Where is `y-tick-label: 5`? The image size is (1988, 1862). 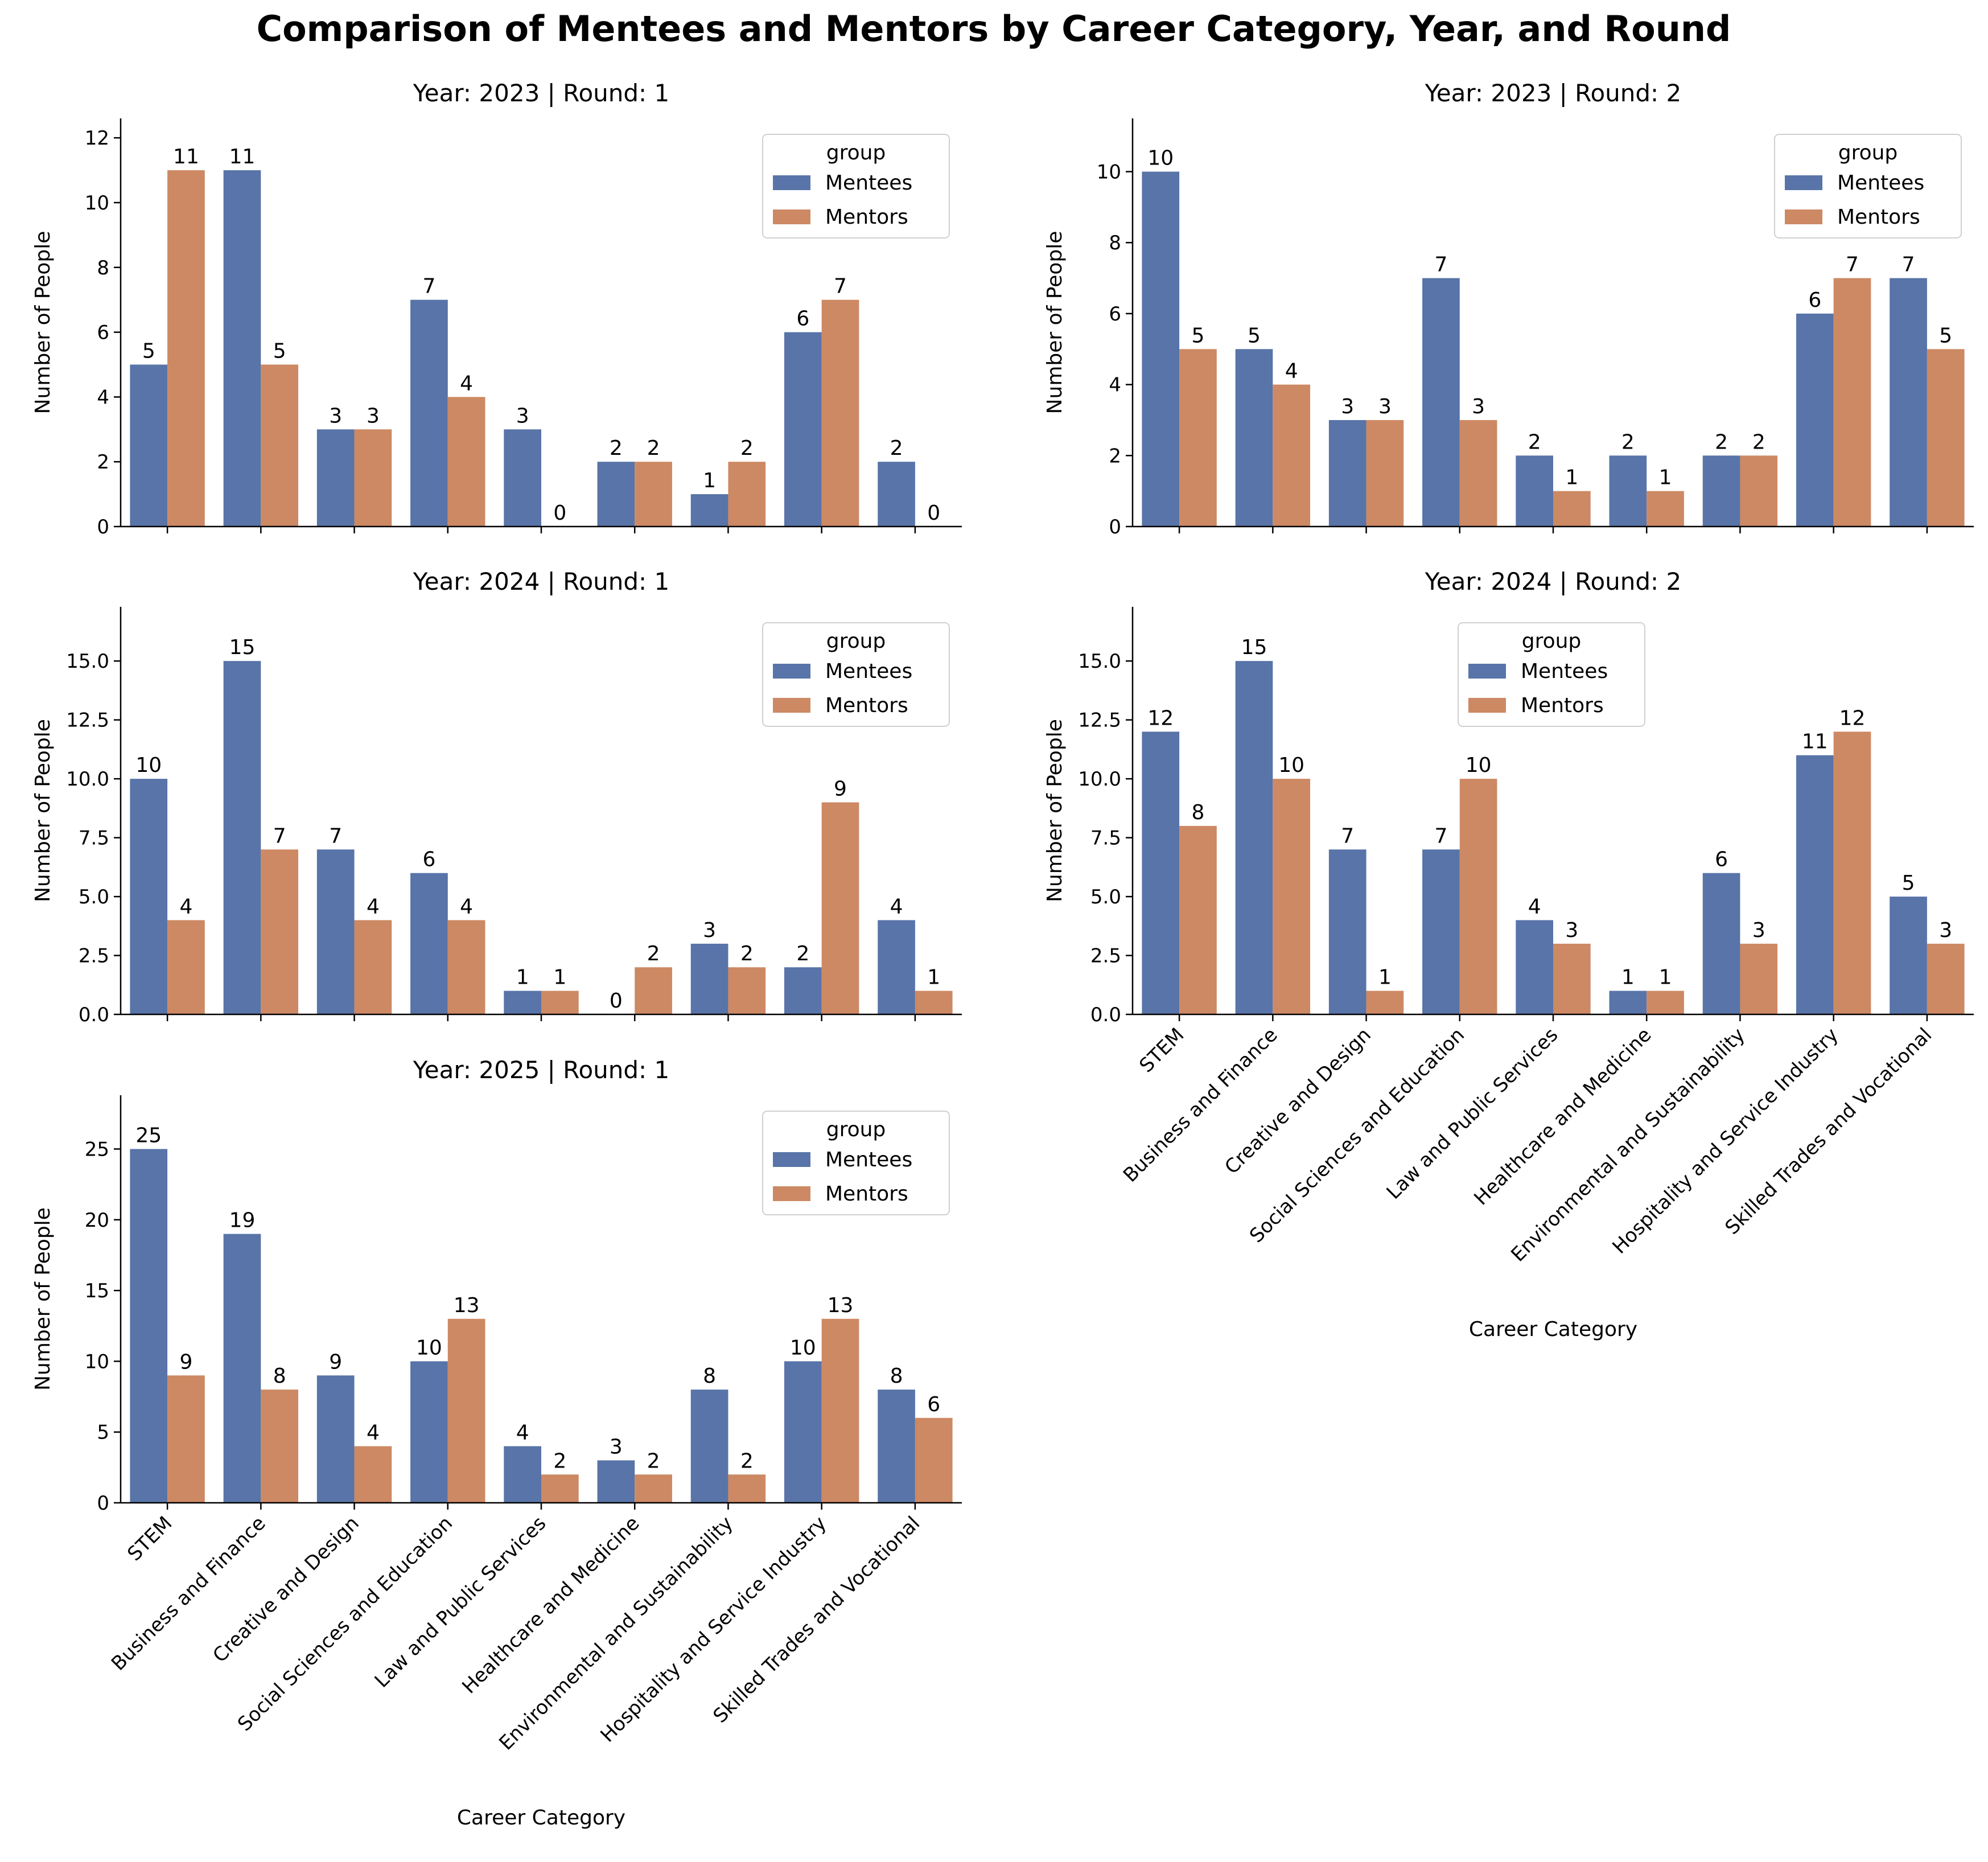
y-tick-label: 5 is located at coordinates (103, 1432).